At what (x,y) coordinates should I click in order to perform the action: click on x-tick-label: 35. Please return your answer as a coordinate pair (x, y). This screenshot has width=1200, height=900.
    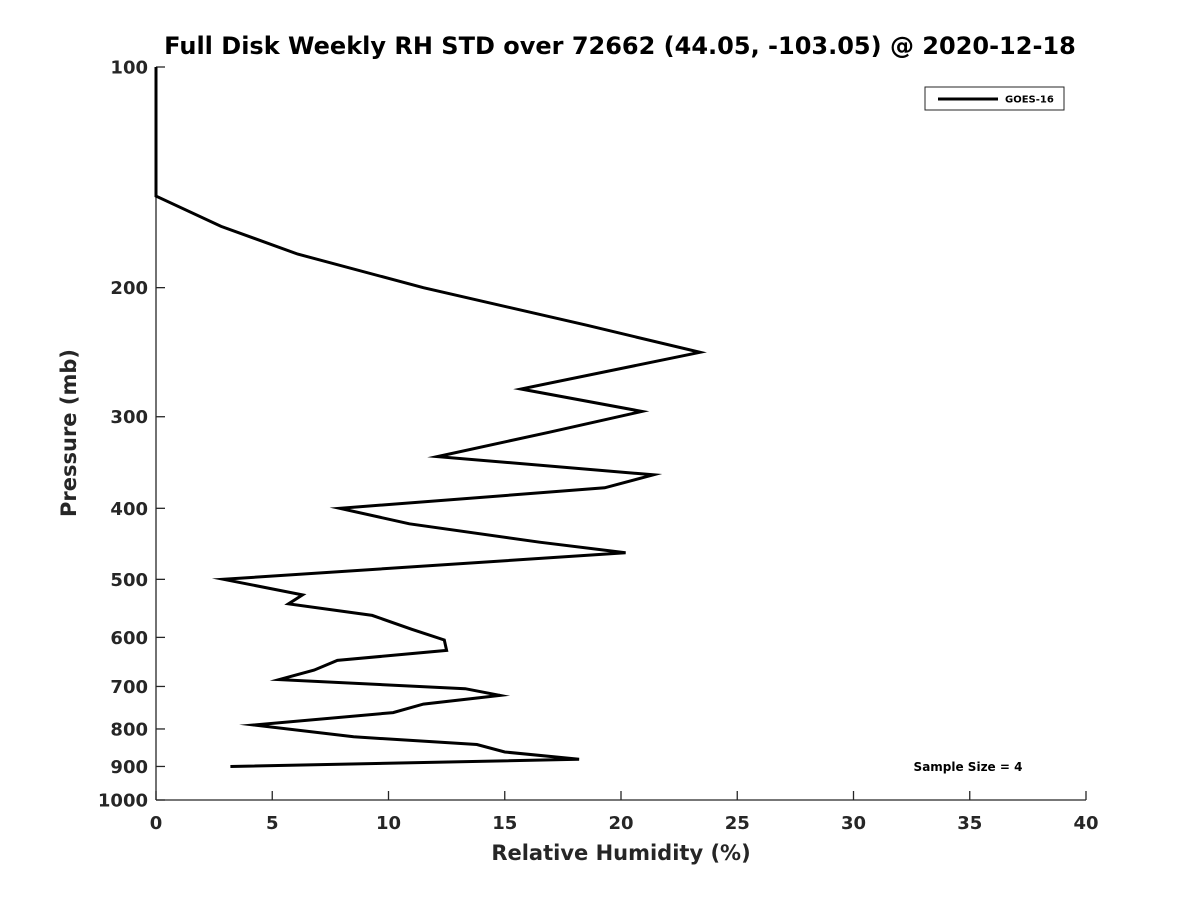
    Looking at the image, I should click on (969, 823).